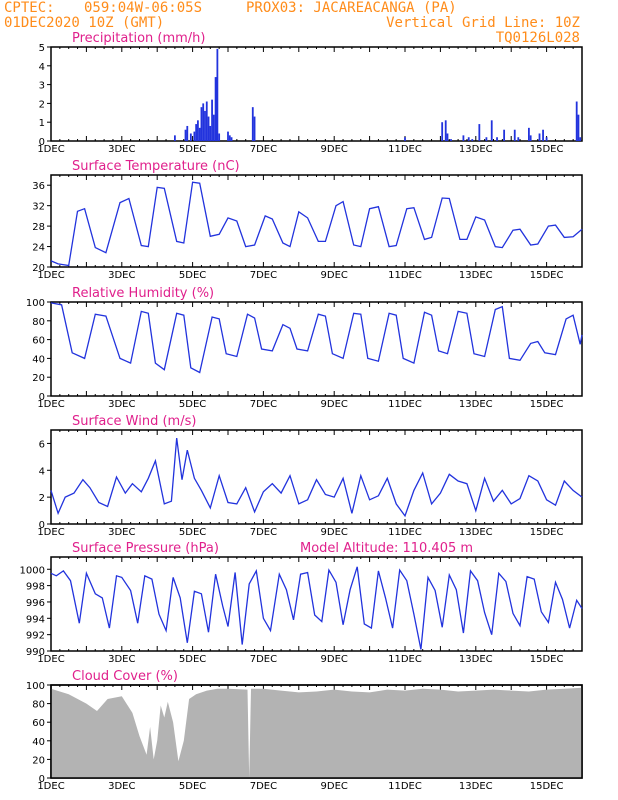 This screenshot has width=618, height=800. Describe the element at coordinates (547, 532) in the screenshot. I see `wind-xtick-label: 15DEC` at that location.